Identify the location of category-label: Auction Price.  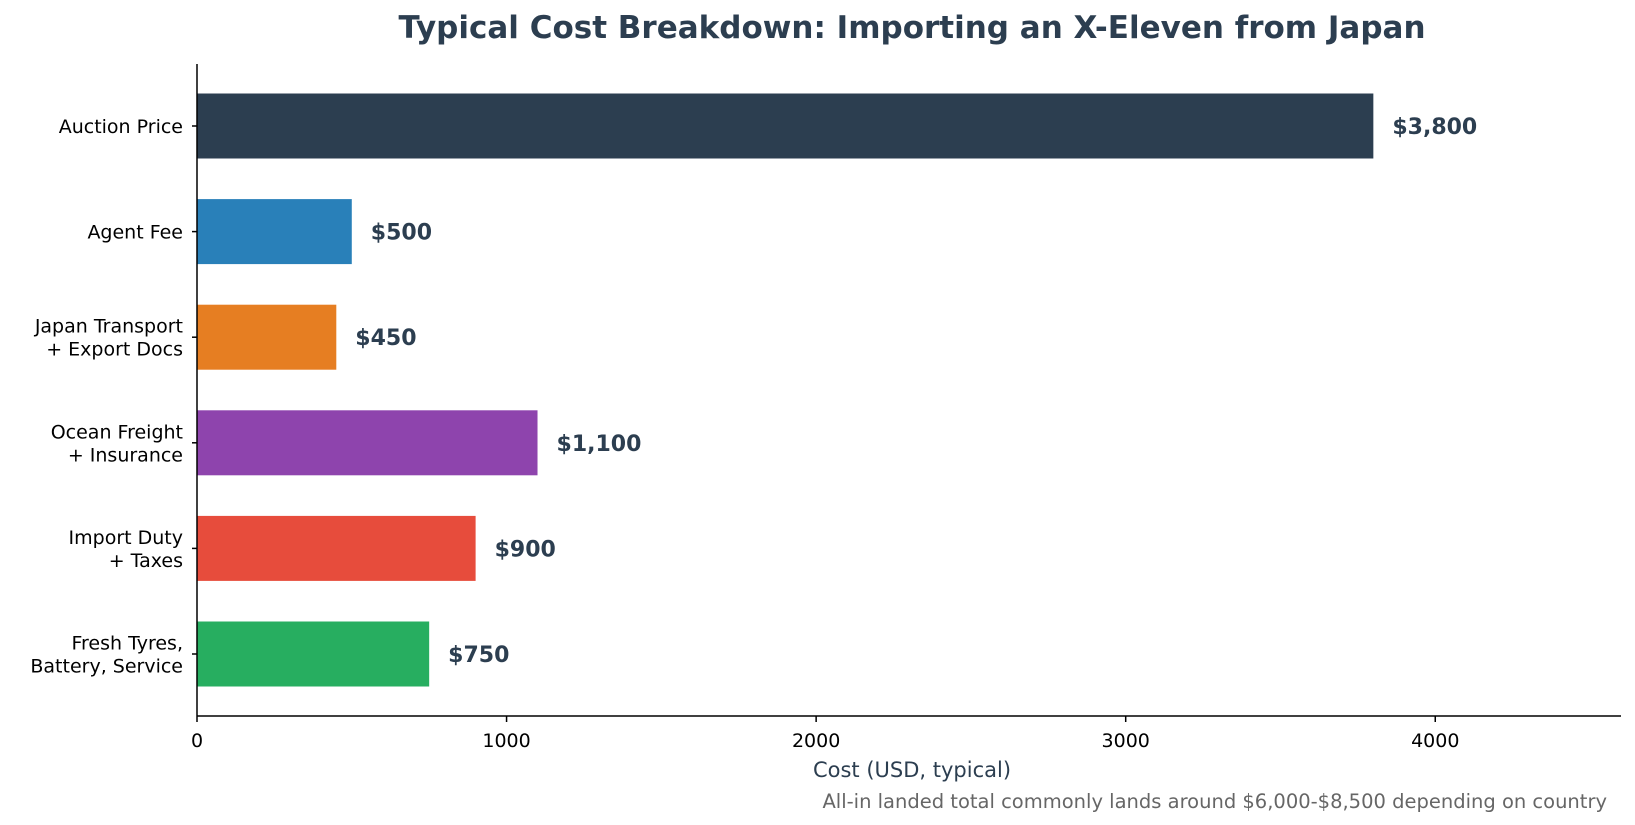
(121, 127).